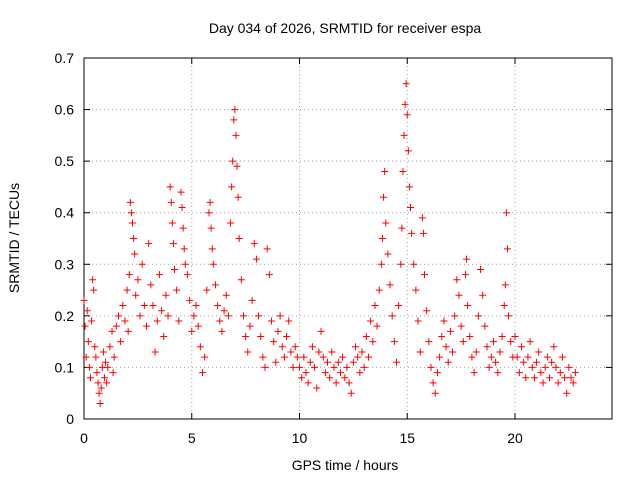 The width and height of the screenshot is (640, 480). Describe the element at coordinates (65, 316) in the screenshot. I see `y-tick-label: 0.2` at that location.